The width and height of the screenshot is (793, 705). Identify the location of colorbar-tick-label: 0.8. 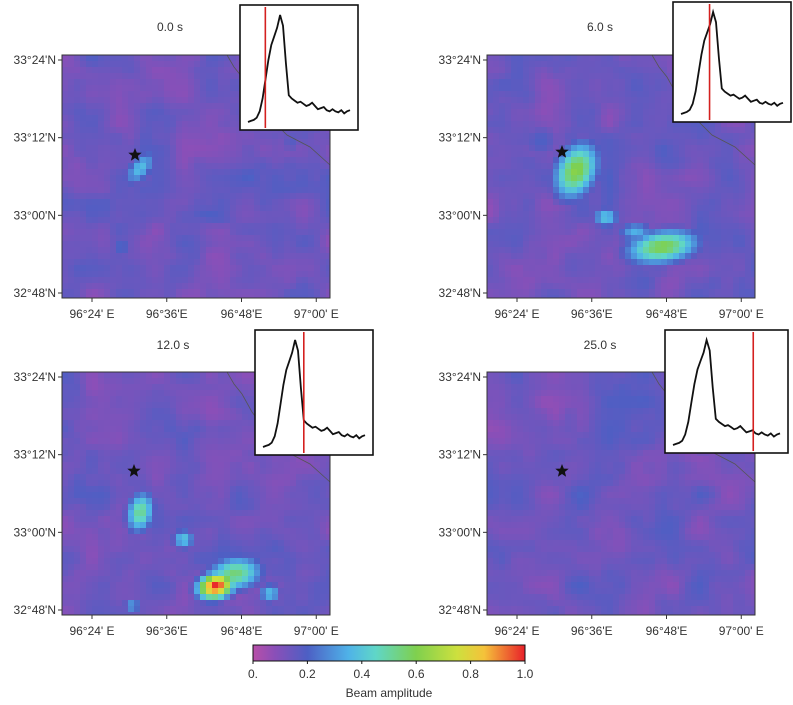
(470, 674).